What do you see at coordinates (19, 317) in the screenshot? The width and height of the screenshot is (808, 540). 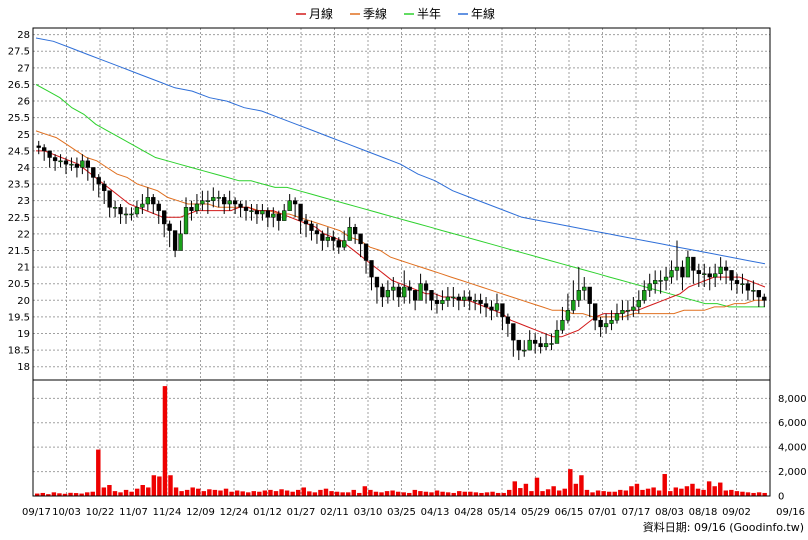 I see `price-tick-label: 19.5` at bounding box center [19, 317].